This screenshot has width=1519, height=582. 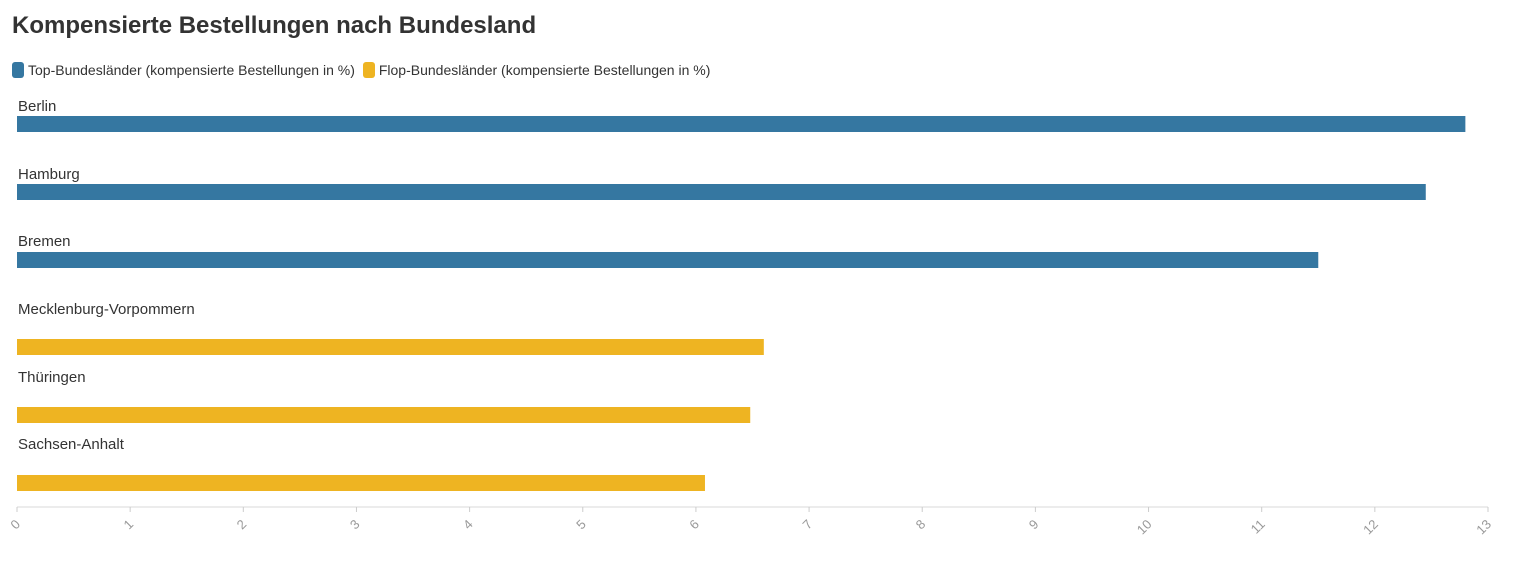 What do you see at coordinates (390, 347) in the screenshot?
I see `bar-flop-mecklenburg-vorpommern` at bounding box center [390, 347].